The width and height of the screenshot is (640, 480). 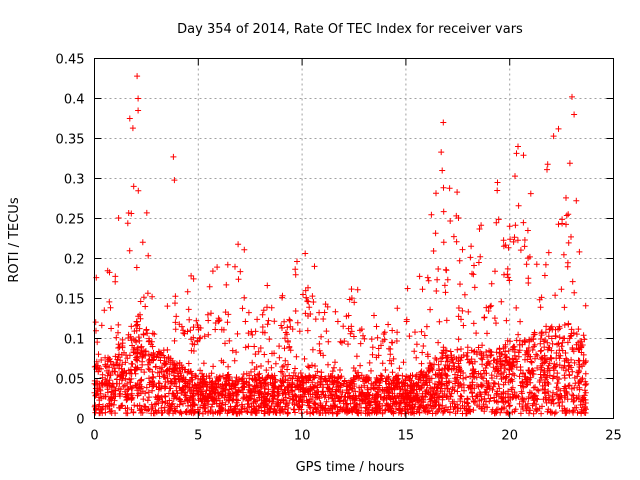 I want to click on x-tick-label: 0, so click(x=94, y=436).